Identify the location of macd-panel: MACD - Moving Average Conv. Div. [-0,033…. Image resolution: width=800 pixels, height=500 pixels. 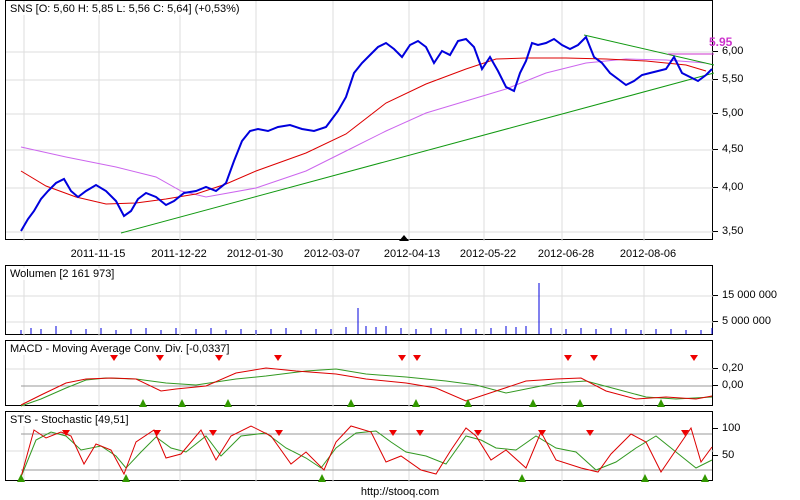
(359, 373).